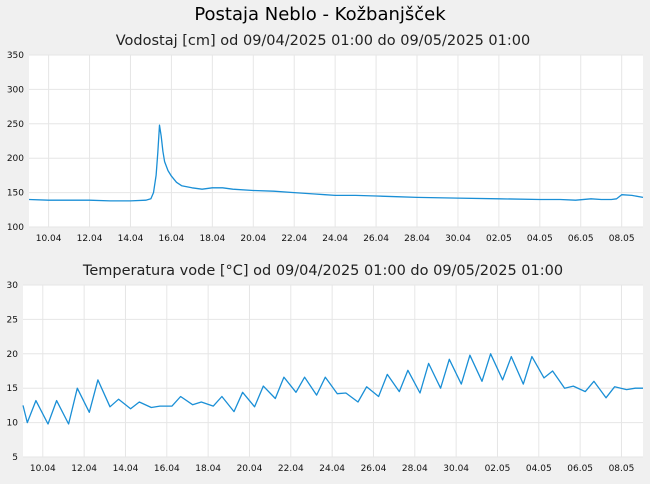 The image size is (650, 484). Describe the element at coordinates (12, 320) in the screenshot. I see `y-tick-label: 25` at that location.